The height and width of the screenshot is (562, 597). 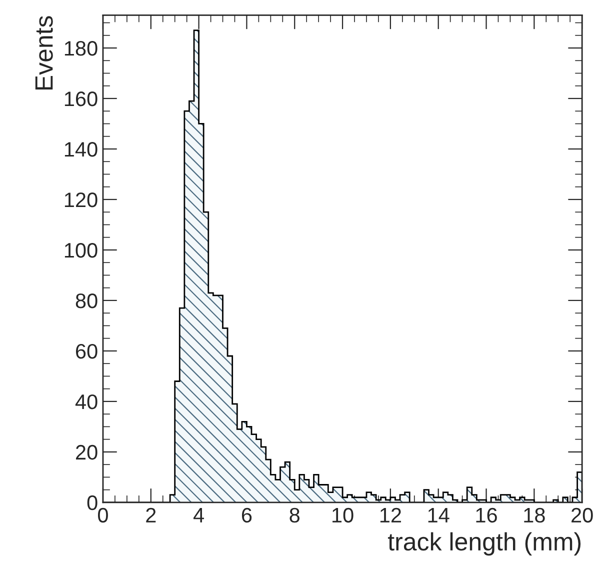 I want to click on x-tick-label: 16, so click(x=486, y=515).